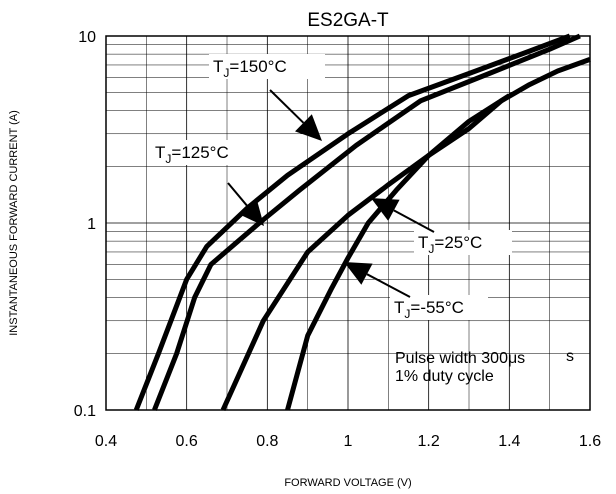  What do you see at coordinates (106, 441) in the screenshot?
I see `x-tick-label: 0.4` at bounding box center [106, 441].